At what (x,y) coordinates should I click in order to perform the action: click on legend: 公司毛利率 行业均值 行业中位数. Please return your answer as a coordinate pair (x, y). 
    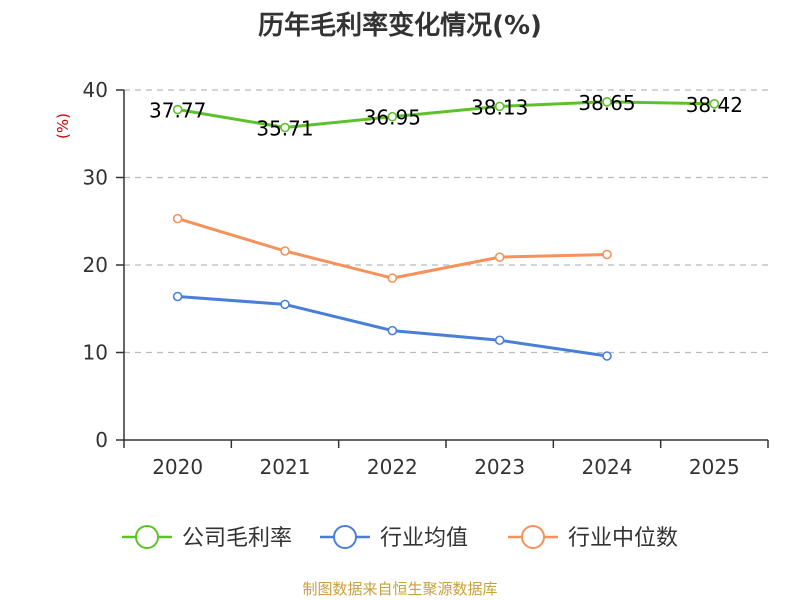
    Looking at the image, I should click on (400, 538).